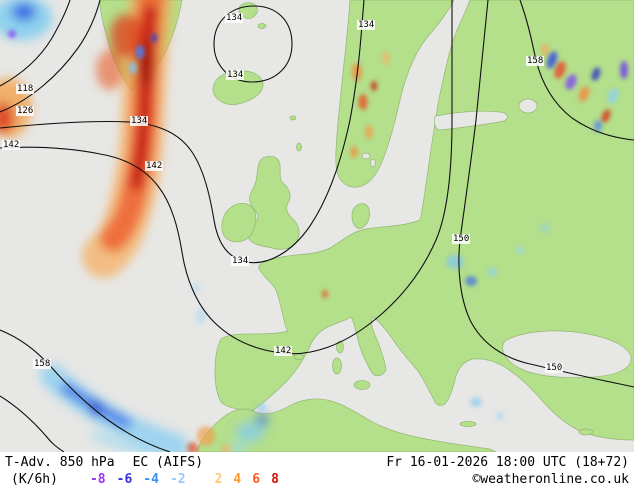  I want to click on model-label: EC (AIFS), so click(168, 462).